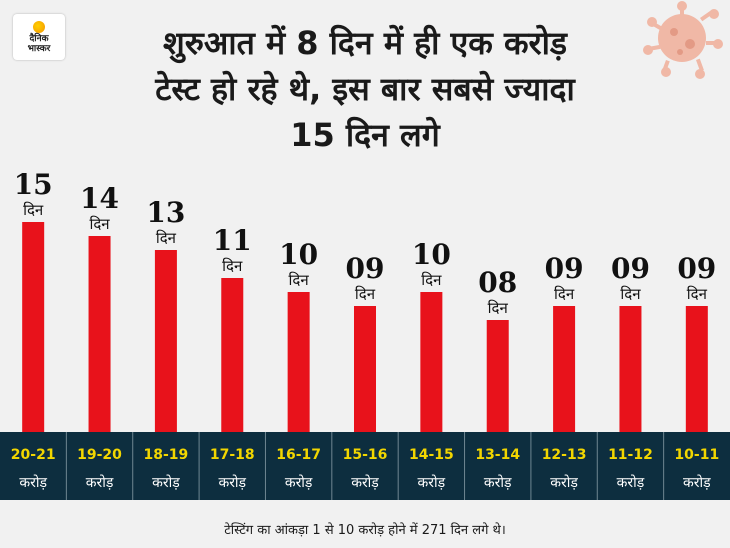  I want to click on category-tick-label: 12-13, so click(564, 455).